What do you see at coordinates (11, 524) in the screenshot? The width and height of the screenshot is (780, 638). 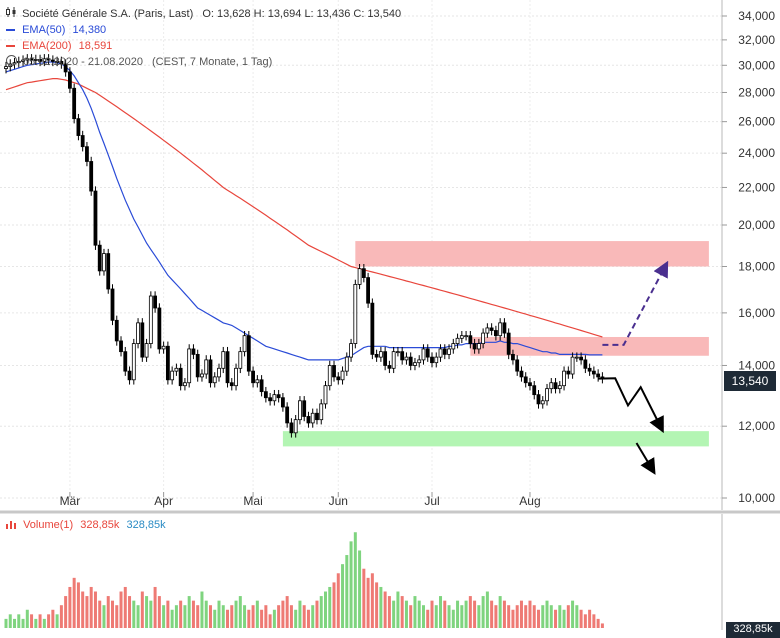 I see `volume-icon` at bounding box center [11, 524].